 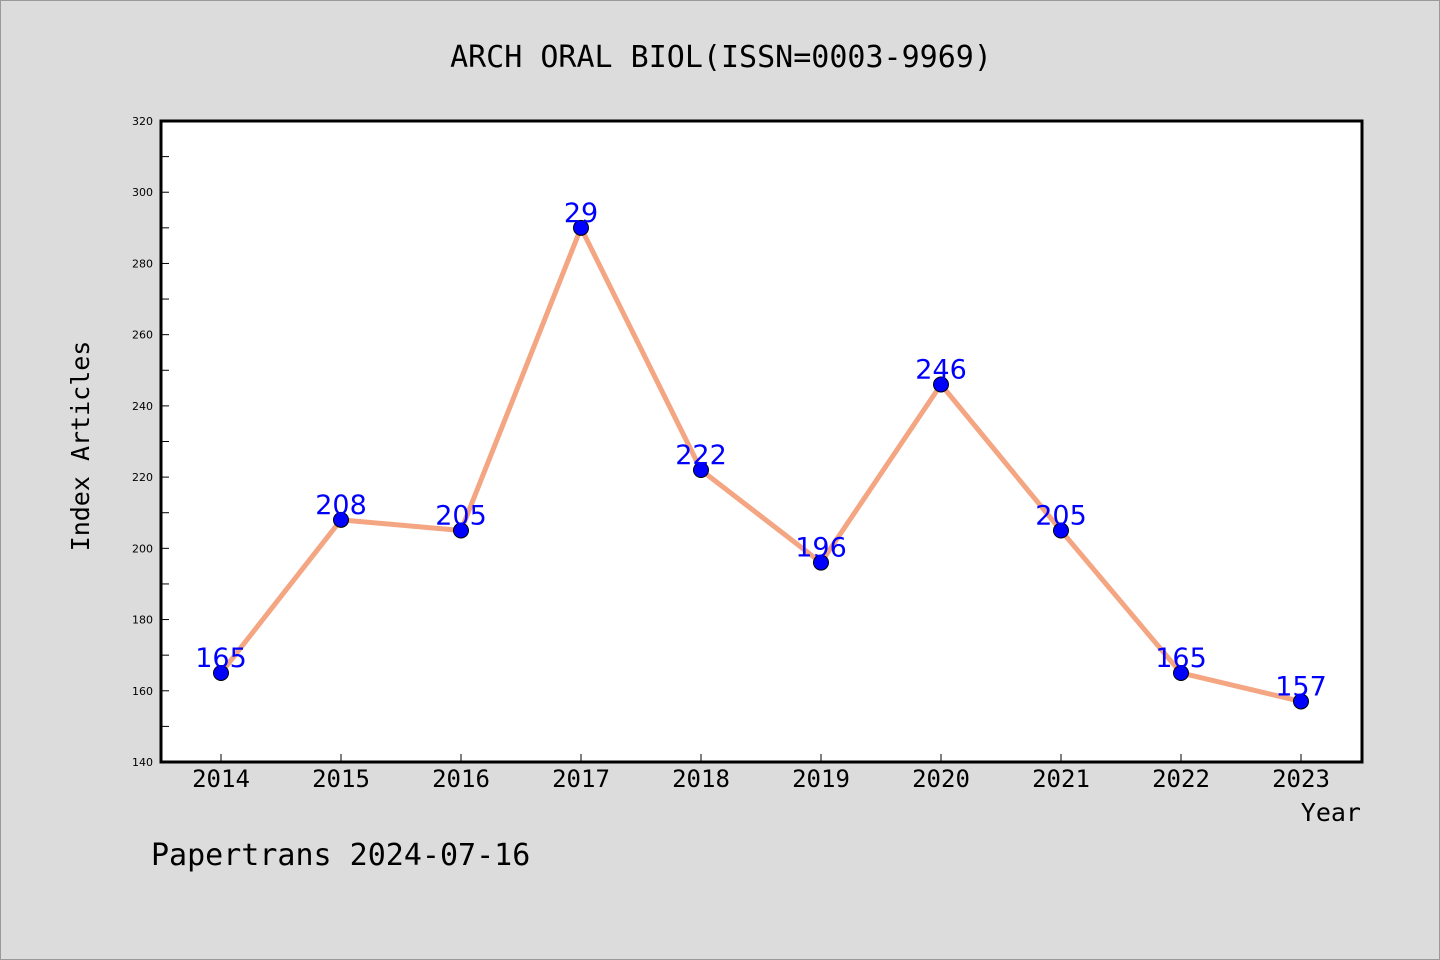 I want to click on data-label-2020: 246, so click(x=941, y=370).